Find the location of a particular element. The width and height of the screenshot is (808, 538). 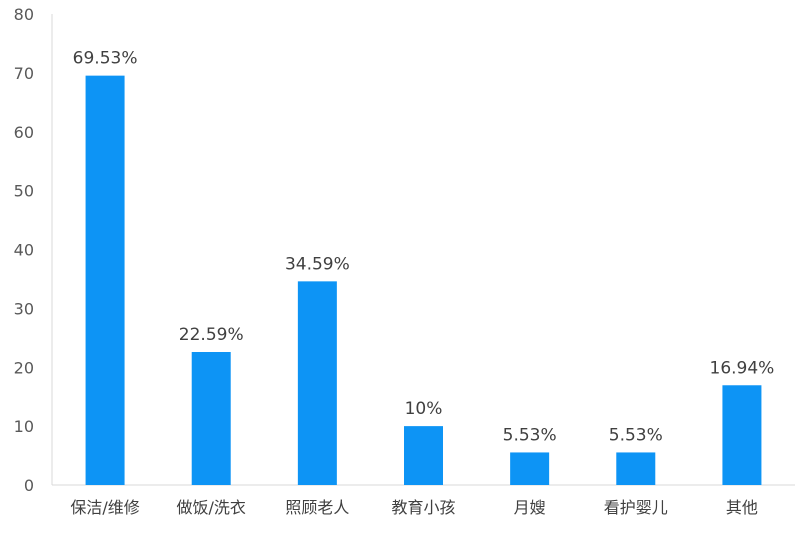

data-label: 34.59% is located at coordinates (317, 264).